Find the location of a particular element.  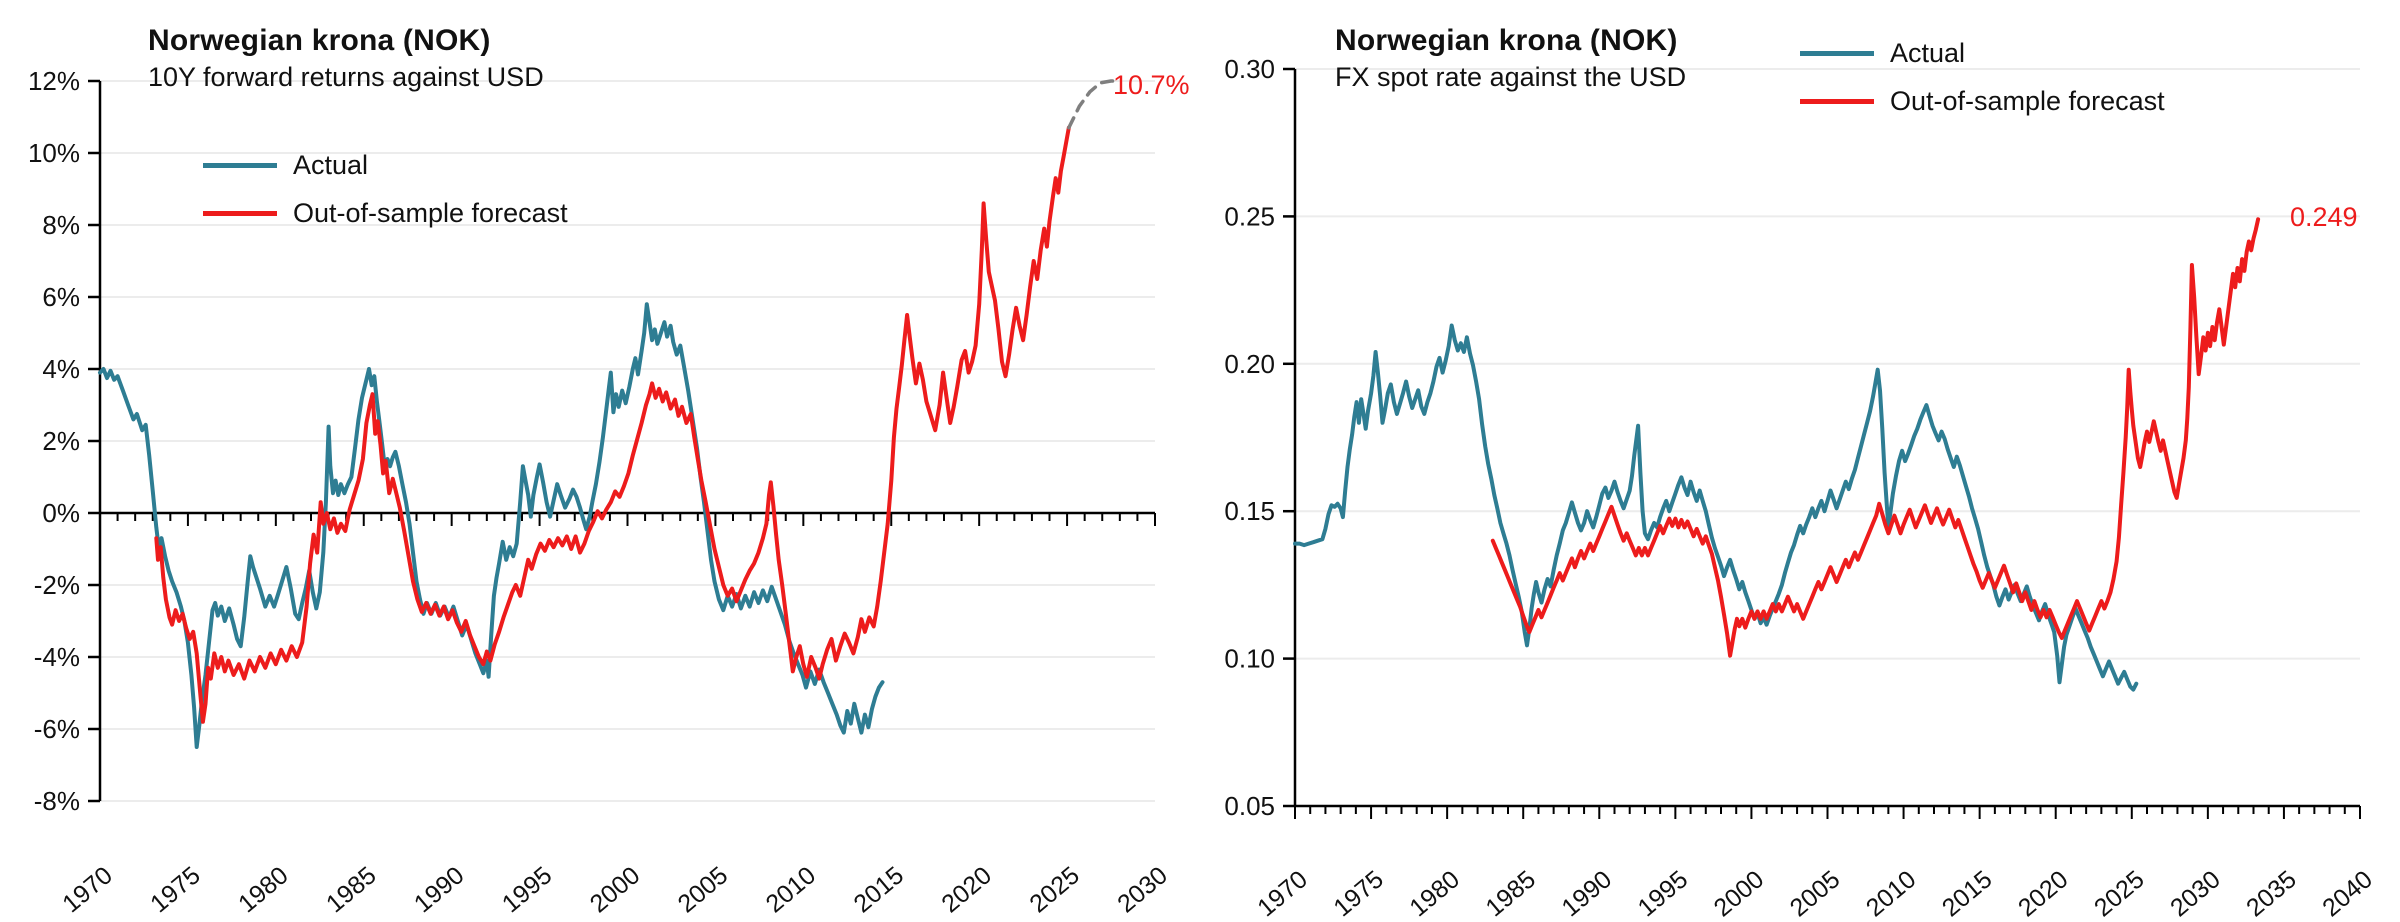

y-axis-tick-label: 4% is located at coordinates (61, 369).